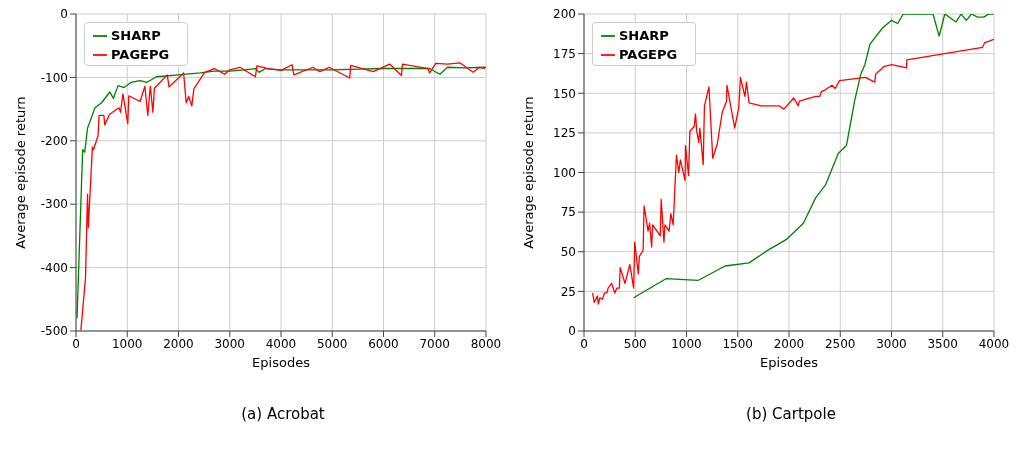 The height and width of the screenshot is (450, 1026). I want to click on x-tick-label: 500, so click(635, 343).